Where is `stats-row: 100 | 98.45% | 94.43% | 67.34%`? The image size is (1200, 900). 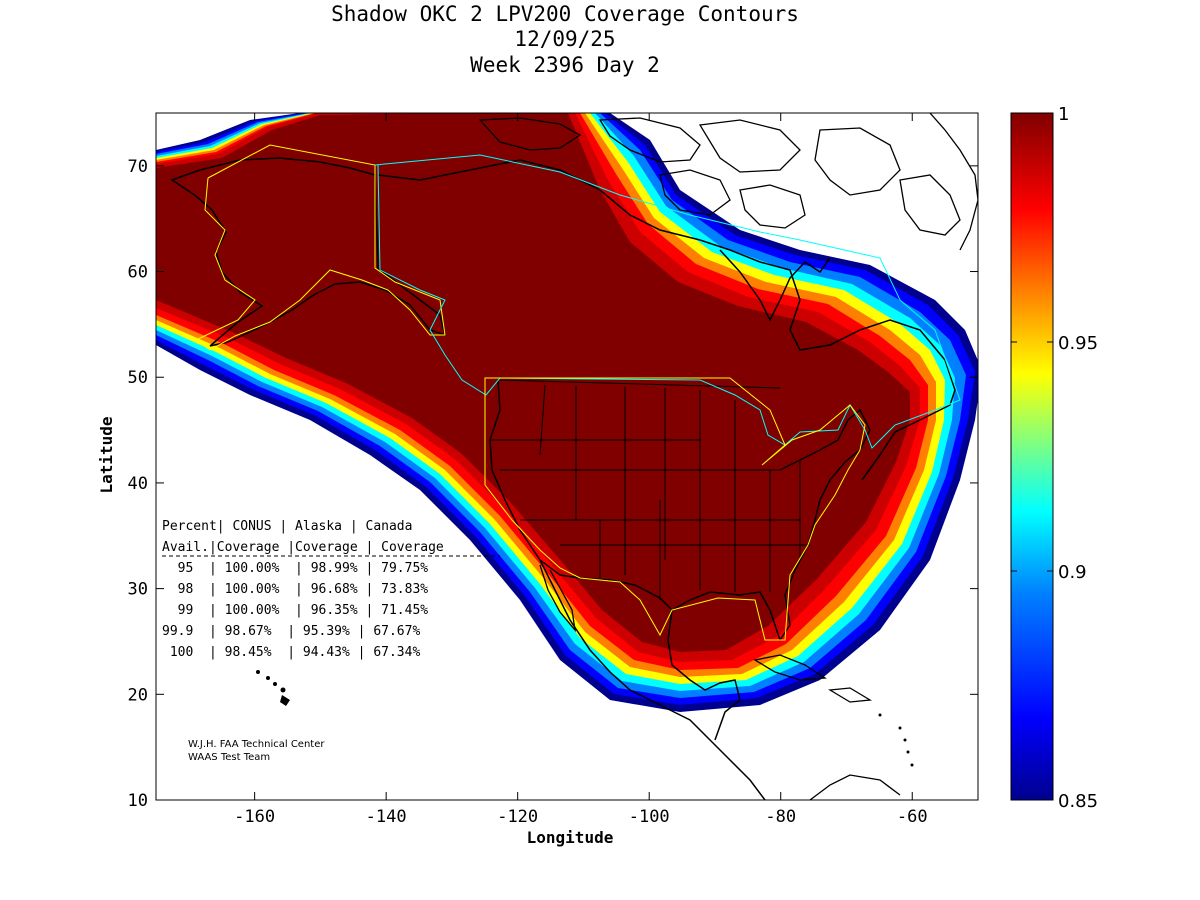
stats-row: 100 | 98.45% | 94.43% | 67.34% is located at coordinates (291, 652).